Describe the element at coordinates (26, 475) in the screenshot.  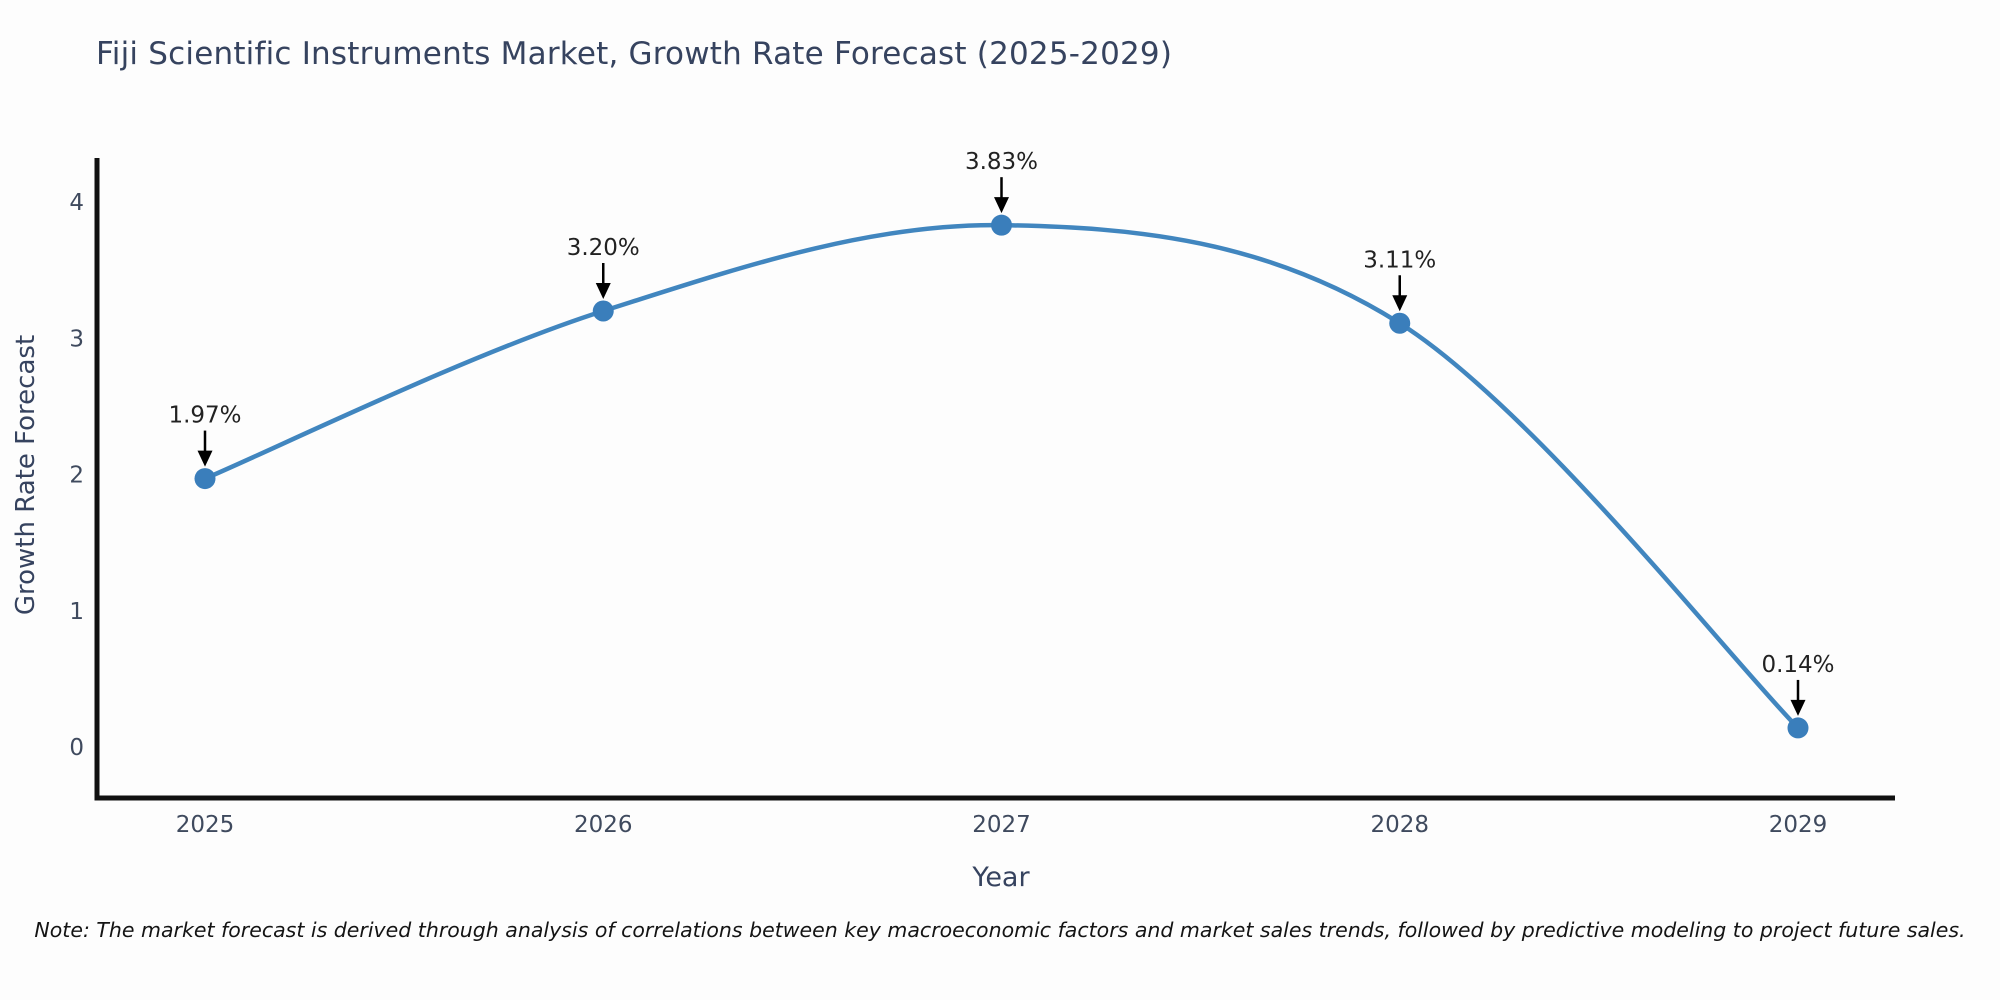
I see `y-axis-title: Growth Rate Forecast` at that location.